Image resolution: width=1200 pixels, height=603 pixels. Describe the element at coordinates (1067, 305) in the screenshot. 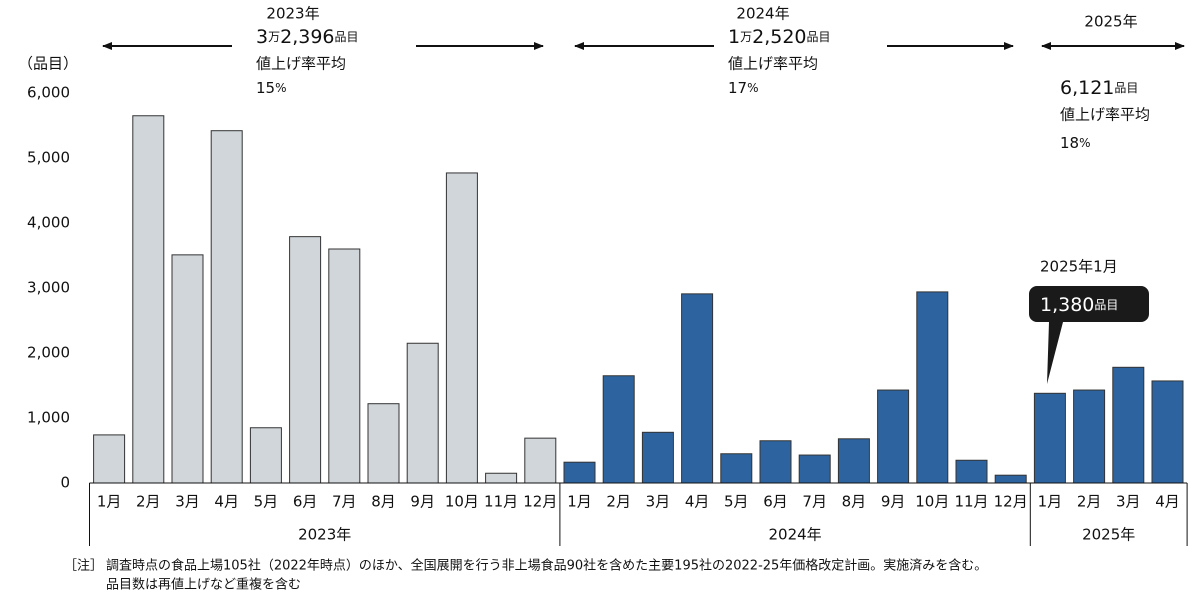

I see `callout-number: 1,380` at that location.